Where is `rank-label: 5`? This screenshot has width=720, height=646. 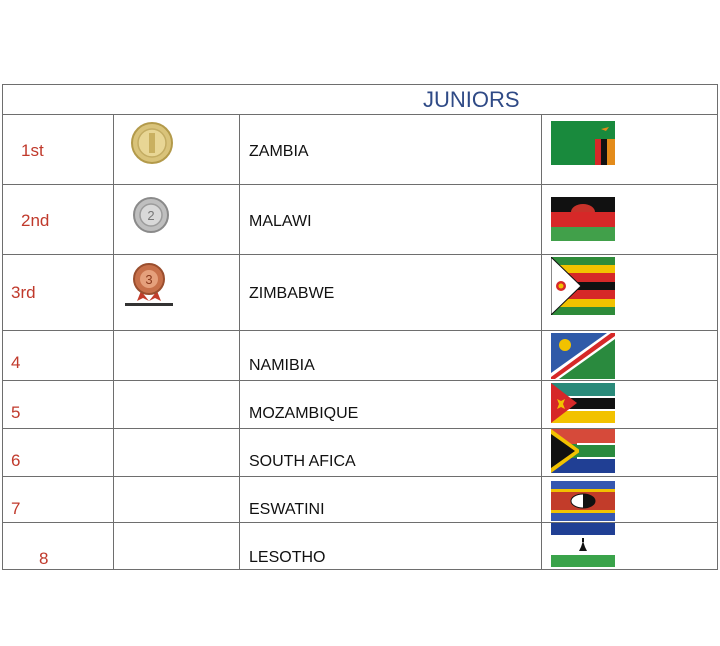 rank-label: 5 is located at coordinates (16, 412).